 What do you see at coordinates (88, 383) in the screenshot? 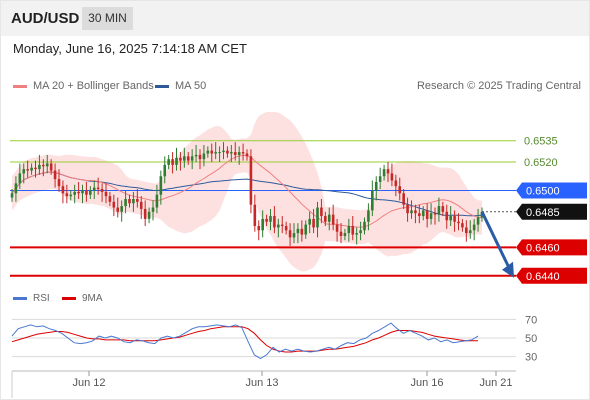
I see `x-tick-label: Jun 12` at bounding box center [88, 383].